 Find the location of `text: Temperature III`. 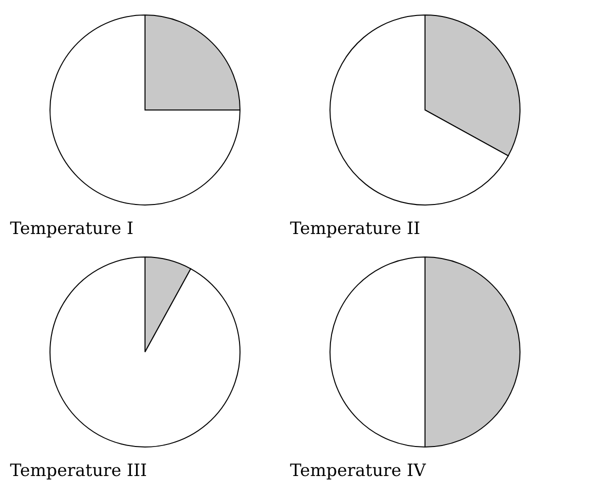

text: Temperature III is located at coordinates (78, 471).